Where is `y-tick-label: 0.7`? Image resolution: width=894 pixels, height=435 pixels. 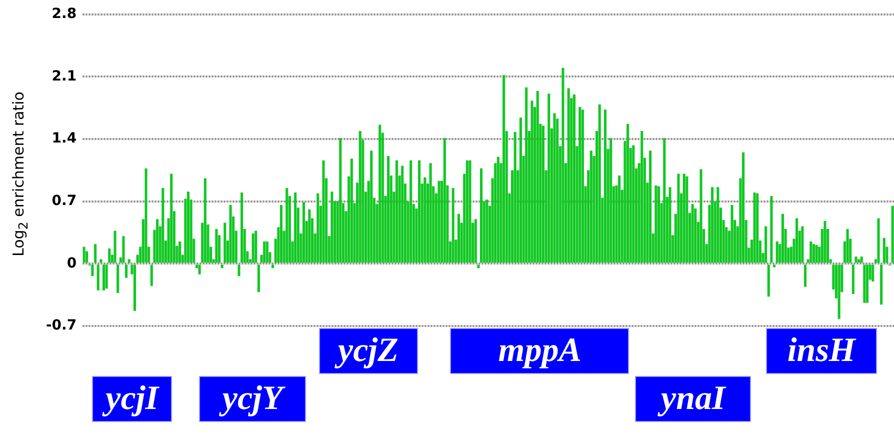
y-tick-label: 0.7 is located at coordinates (64, 201).